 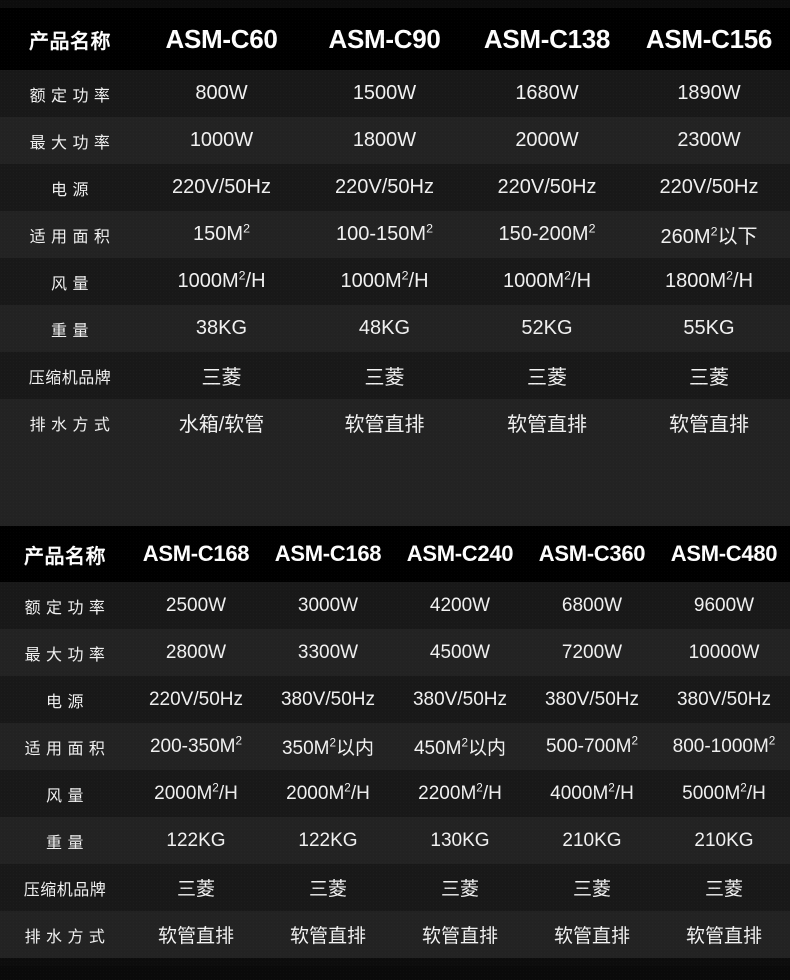 I want to click on row-label: 适 用 面 积, so click(x=65, y=749).